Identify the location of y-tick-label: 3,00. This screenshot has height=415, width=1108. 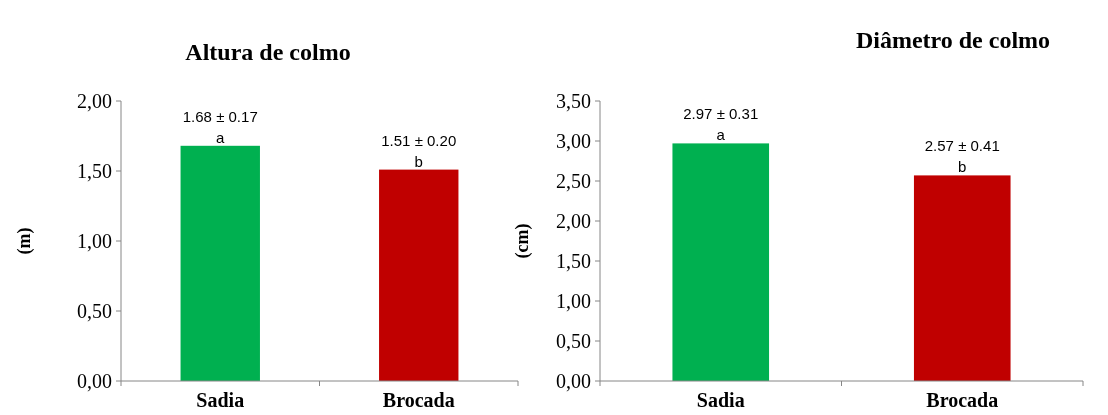
(573, 141).